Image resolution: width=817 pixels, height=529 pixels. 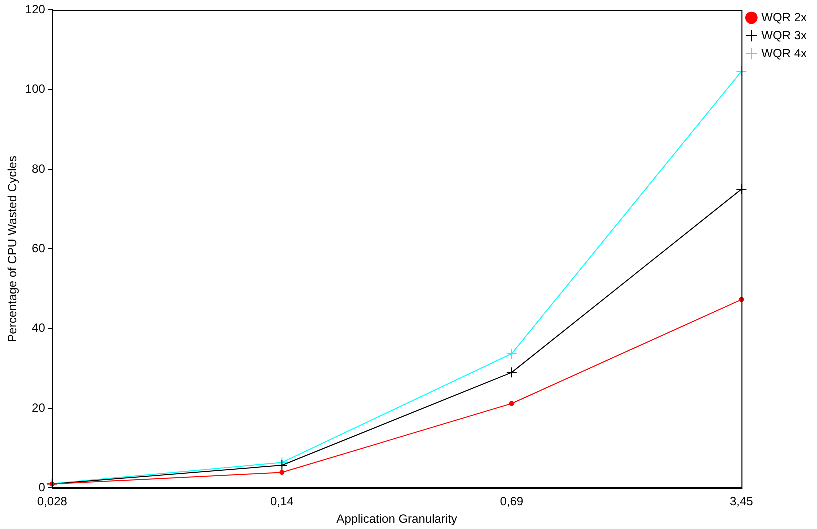 I want to click on y-tick-label: 0, so click(x=42, y=487).